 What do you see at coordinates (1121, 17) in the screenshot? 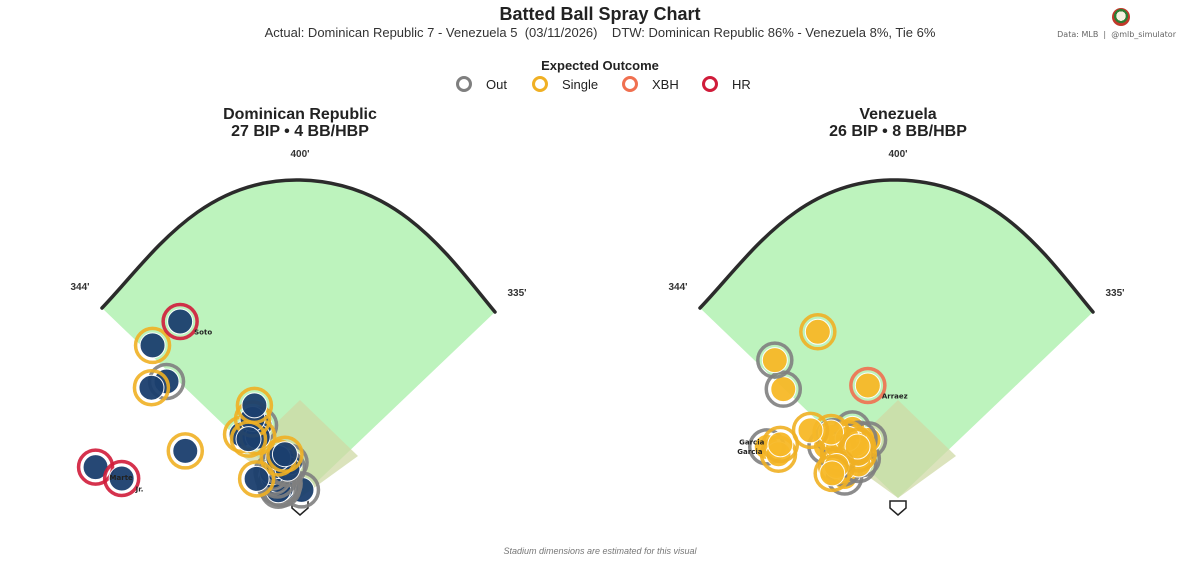
I see `simulator-logo-icon` at bounding box center [1121, 17].